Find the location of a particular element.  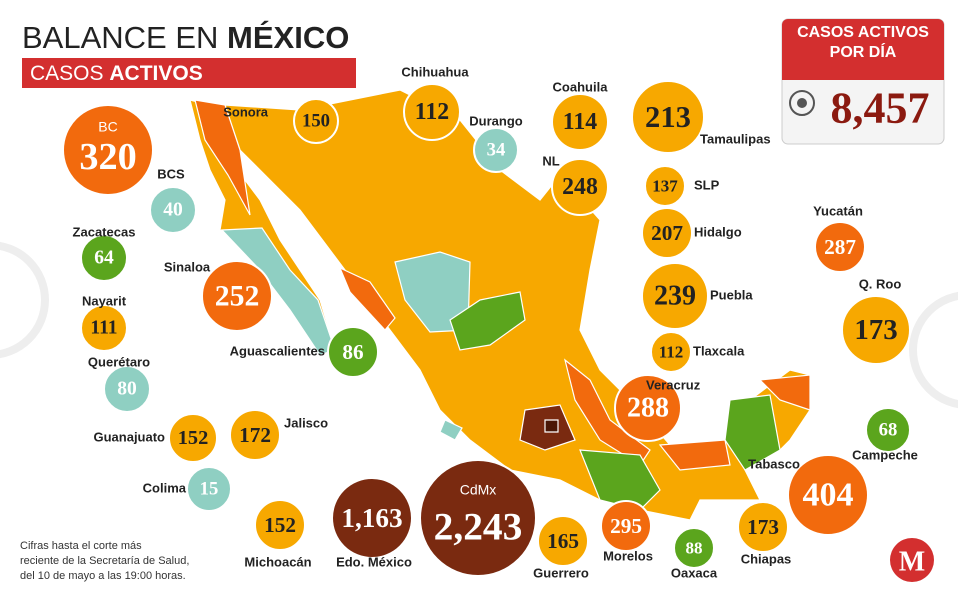

state-name: BC is located at coordinates (107, 127).